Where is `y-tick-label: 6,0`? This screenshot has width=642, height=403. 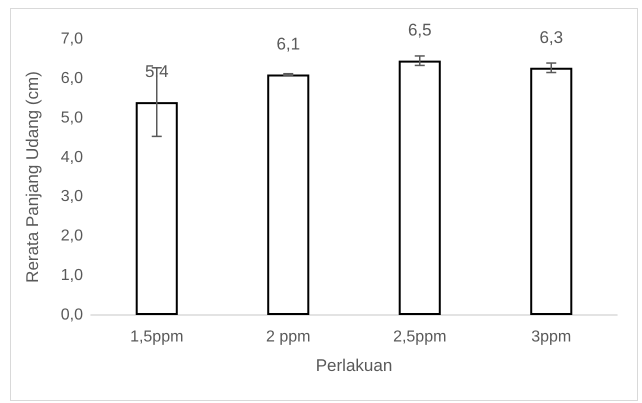
y-tick-label: 6,0 is located at coordinates (72, 78).